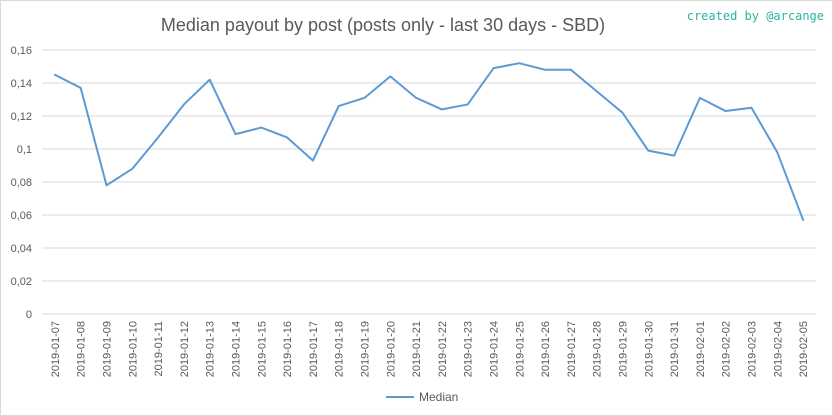 The image size is (833, 416). Describe the element at coordinates (21, 84) in the screenshot. I see `y-tick-label: 0,14` at that location.